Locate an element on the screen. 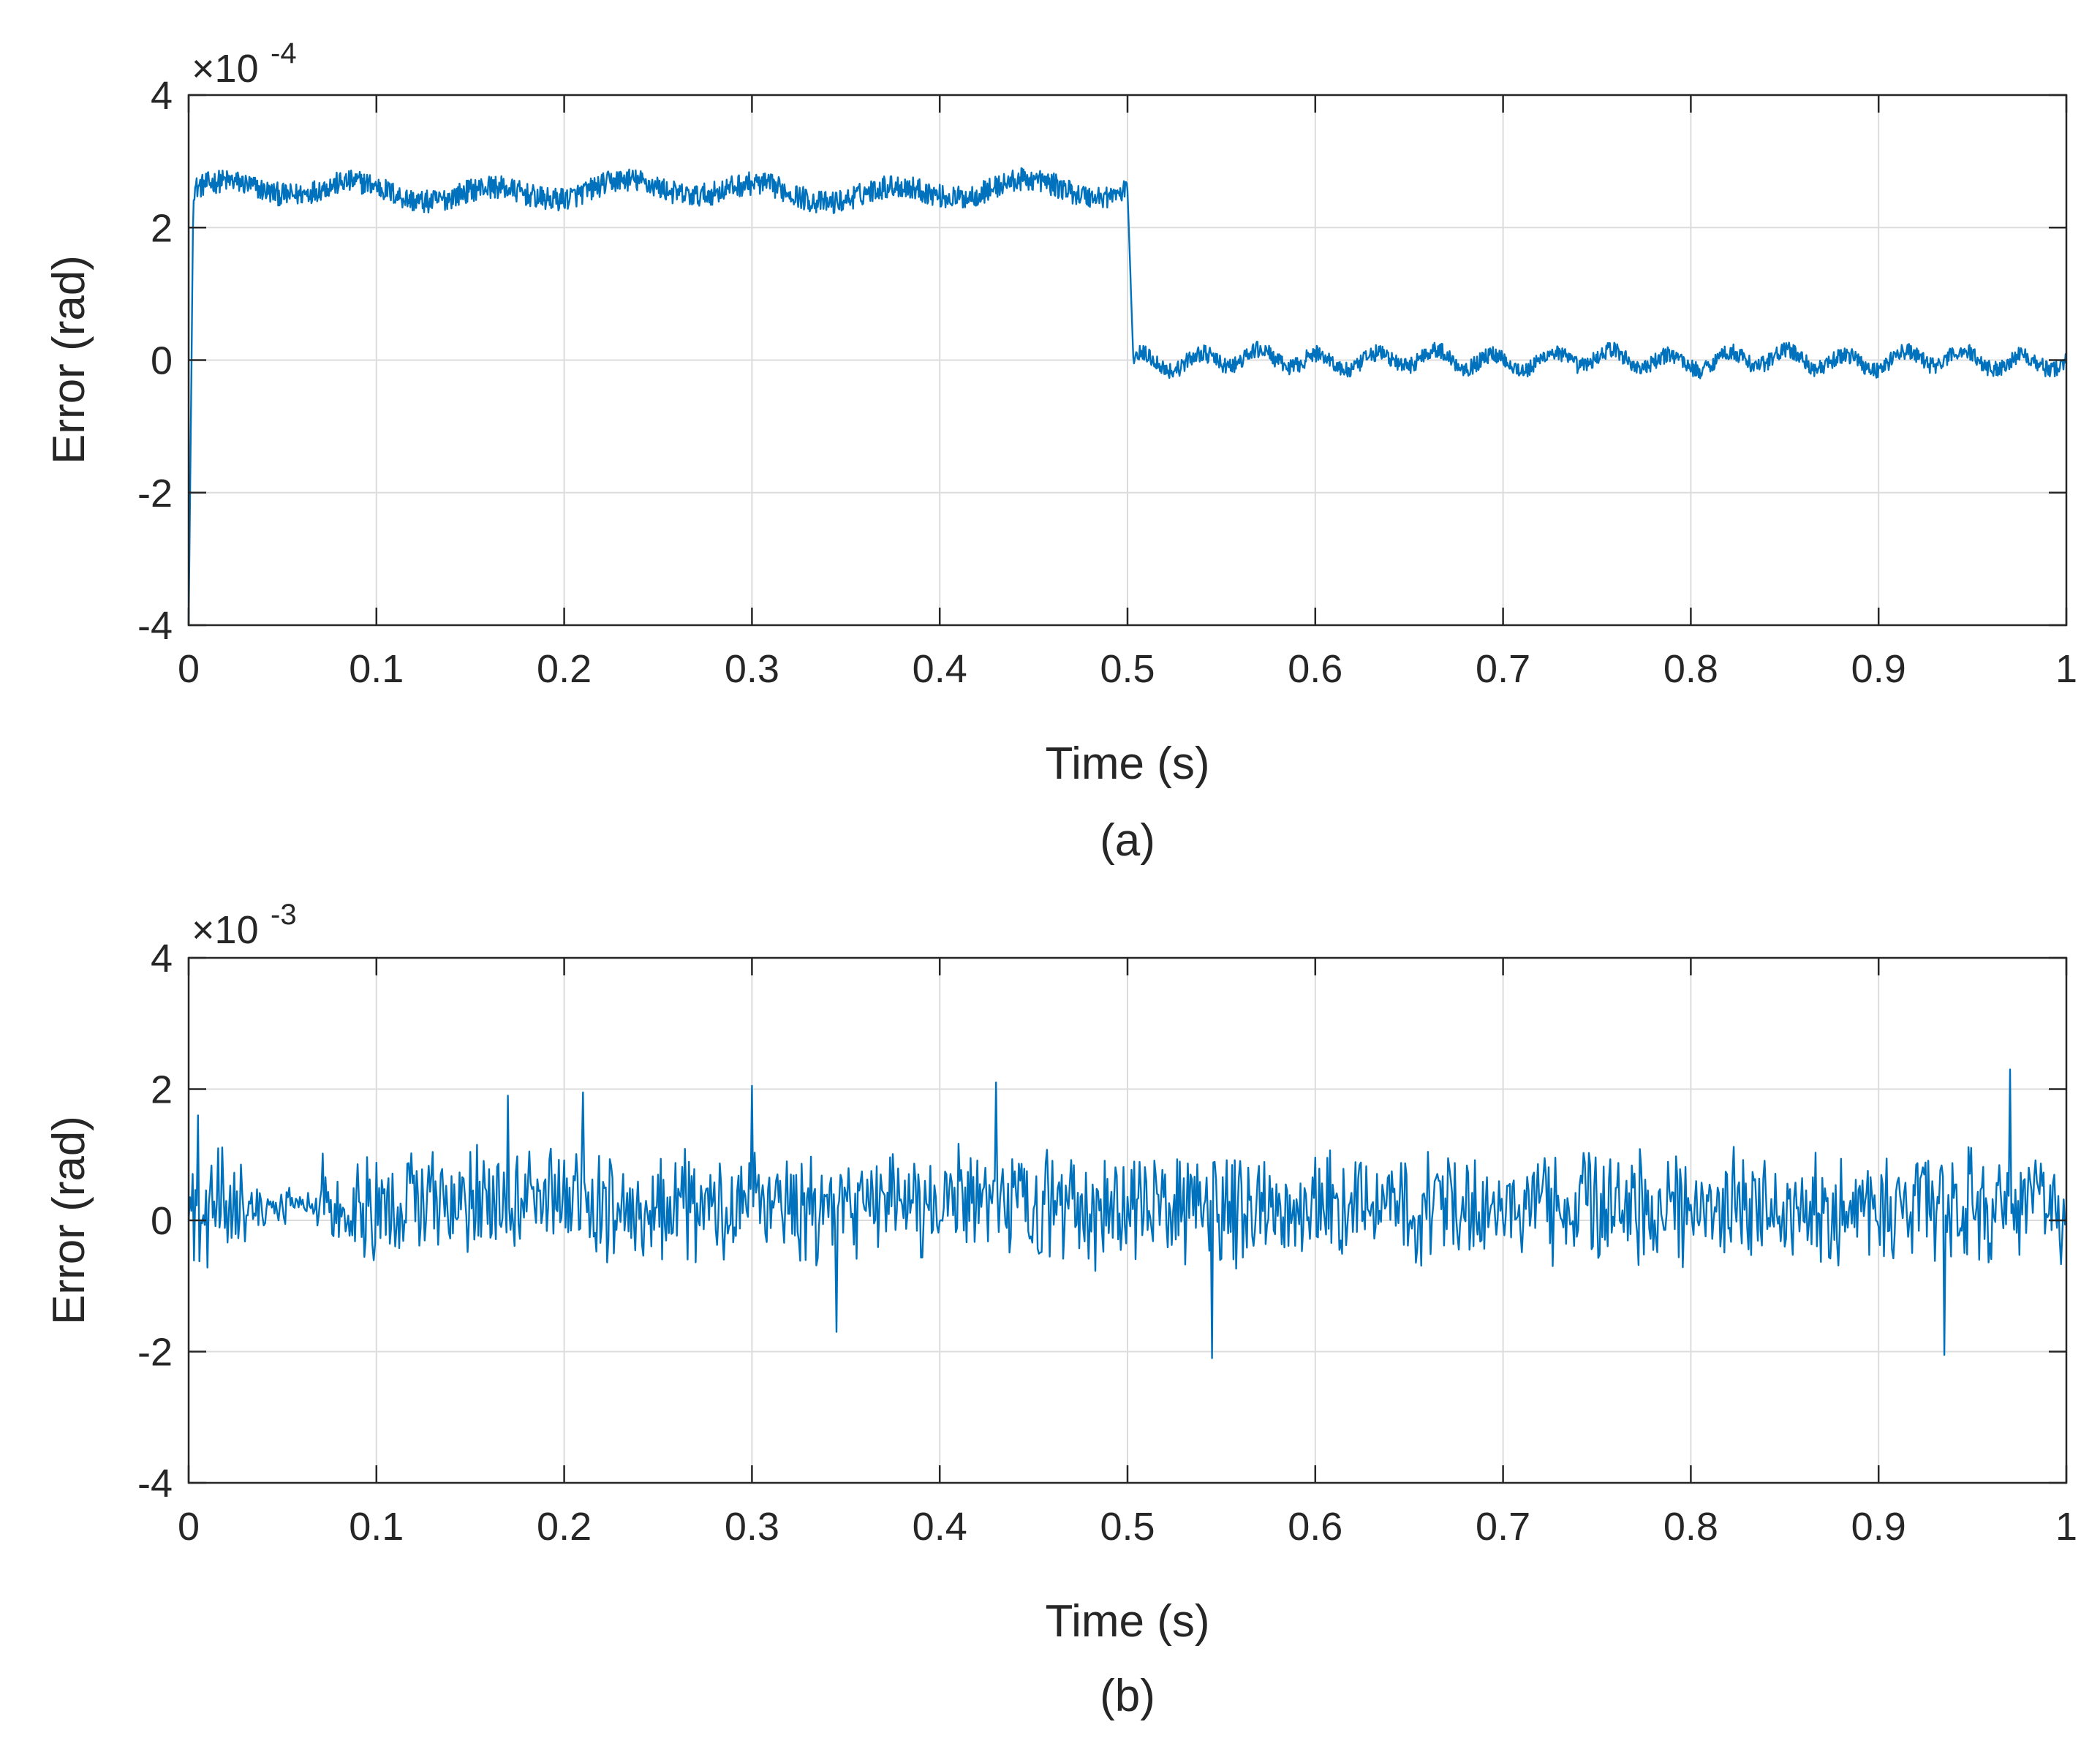 Image resolution: width=2100 pixels, height=1749 pixels. panel-a-caption: (a) is located at coordinates (1127, 841).